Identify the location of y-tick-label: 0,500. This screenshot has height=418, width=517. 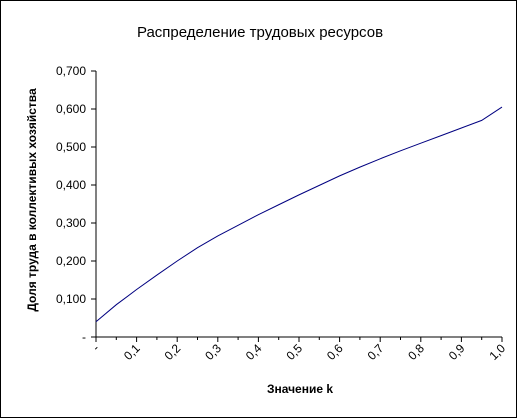
(71, 147).